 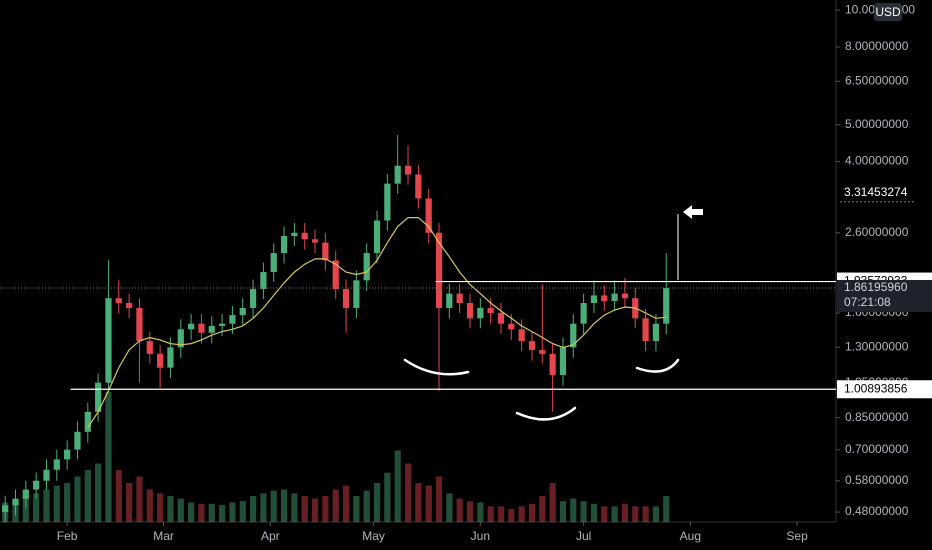 What do you see at coordinates (877, 417) in the screenshot?
I see `y-tick-label: 0.85000000` at bounding box center [877, 417].